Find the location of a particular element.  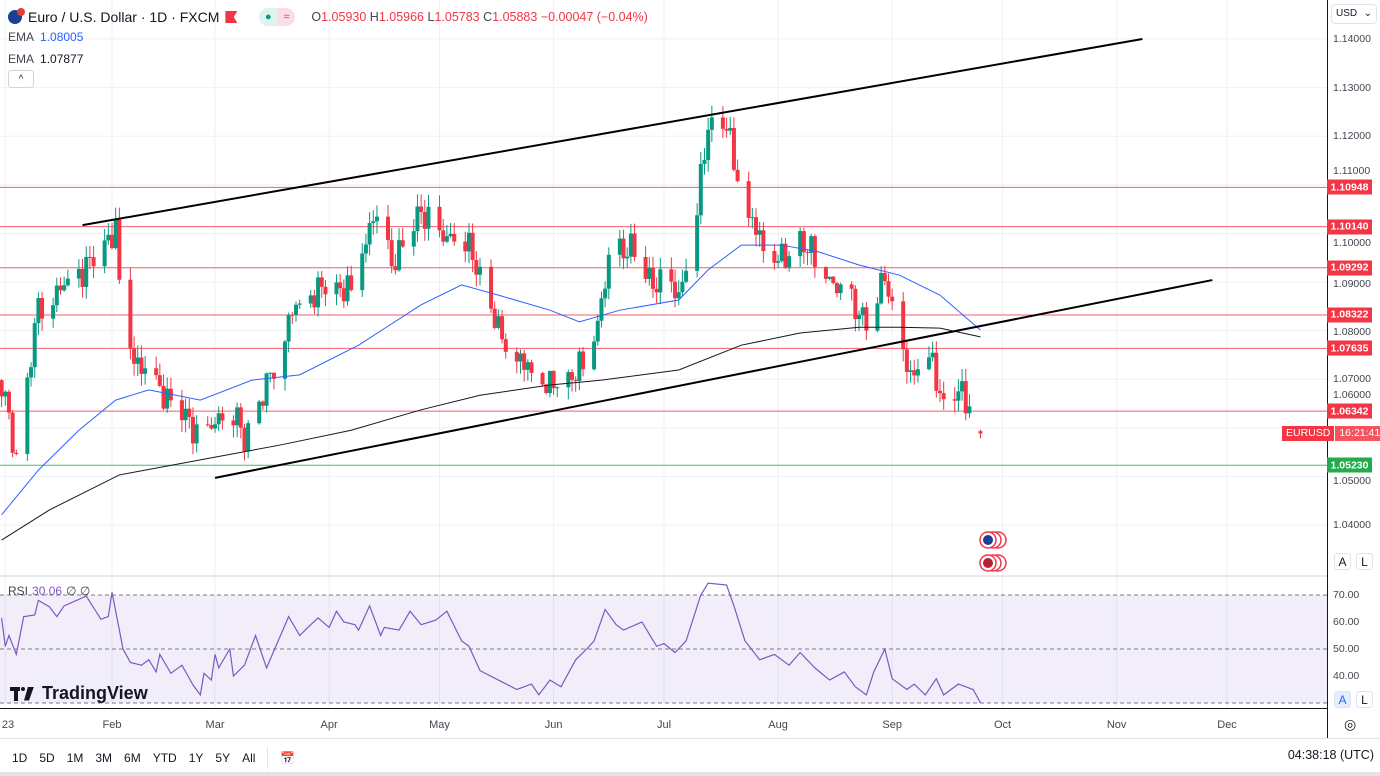

flag-icon is located at coordinates (231, 17).